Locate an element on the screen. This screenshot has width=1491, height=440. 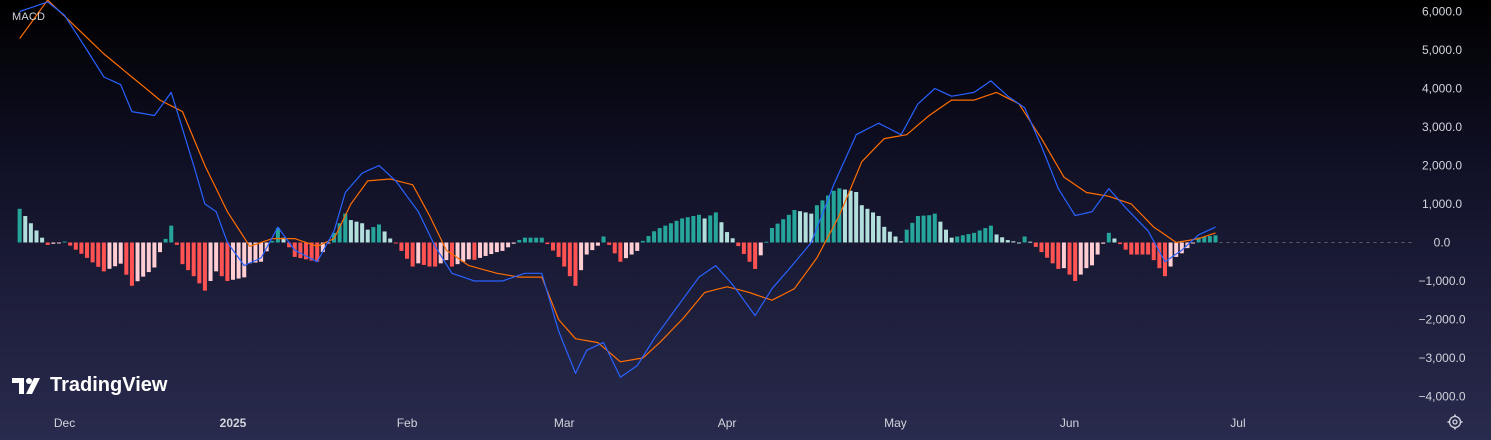
y-tick-label: −1,000.0 is located at coordinates (1441, 281).